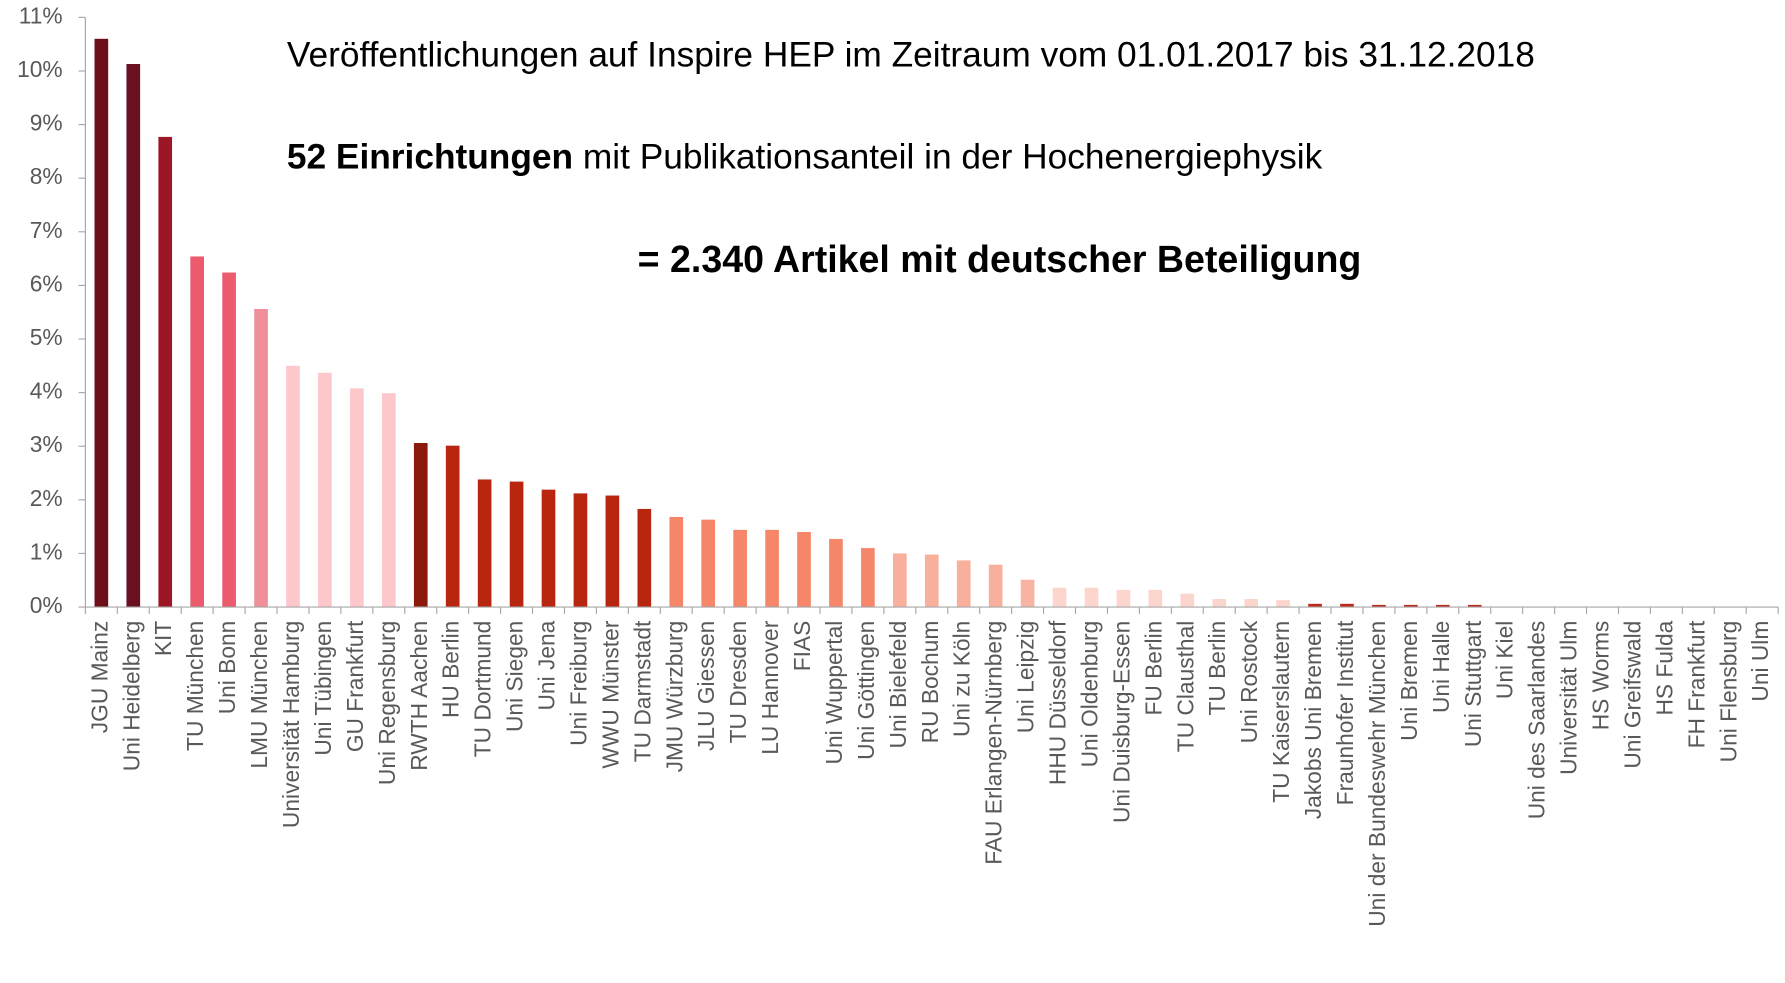 Image resolution: width=1785 pixels, height=983 pixels. What do you see at coordinates (706, 686) in the screenshot?
I see `x-tick-label: JLU Giessen` at bounding box center [706, 686].